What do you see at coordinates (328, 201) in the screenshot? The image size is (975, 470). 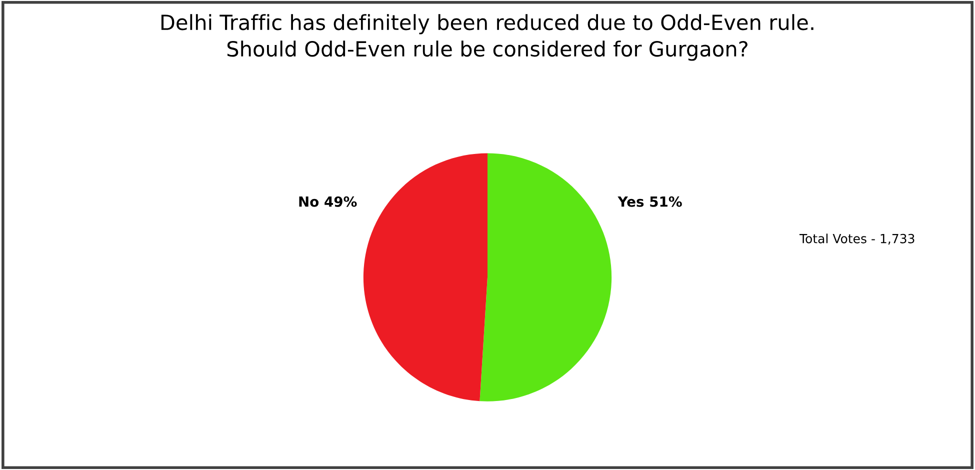 I see `slice-label: No 49%` at bounding box center [328, 201].